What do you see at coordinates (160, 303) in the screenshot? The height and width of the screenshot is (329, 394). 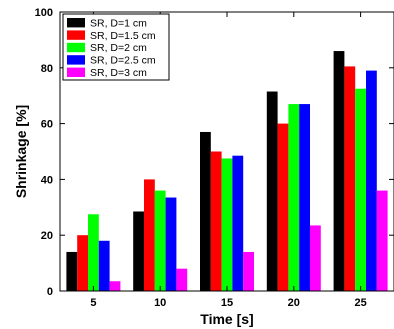 I see `x-tick-label: 10` at bounding box center [160, 303].